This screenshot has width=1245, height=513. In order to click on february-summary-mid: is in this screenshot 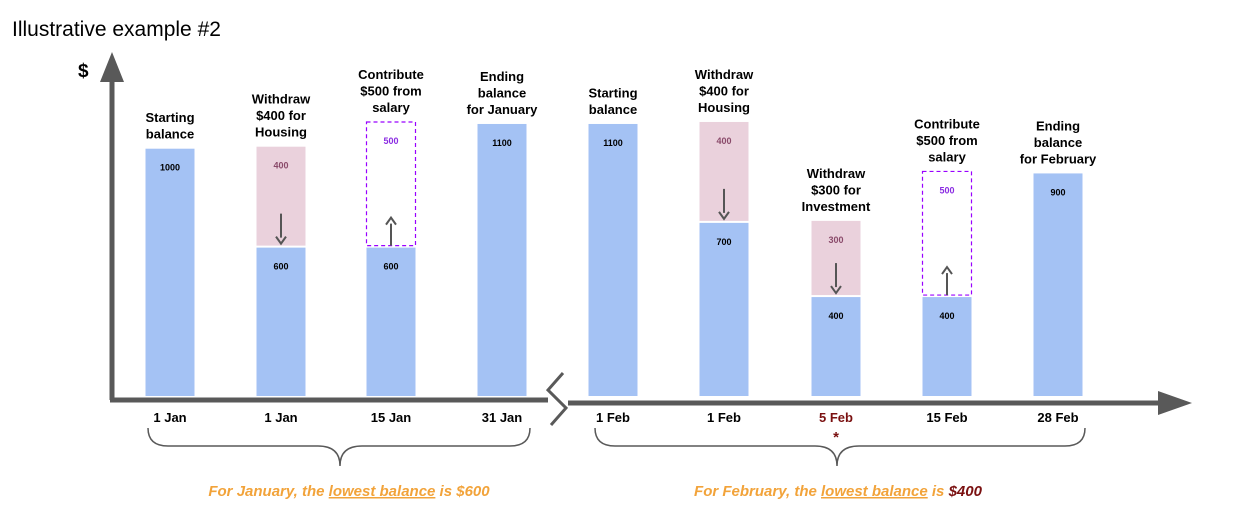, I will do `click(938, 491)`.